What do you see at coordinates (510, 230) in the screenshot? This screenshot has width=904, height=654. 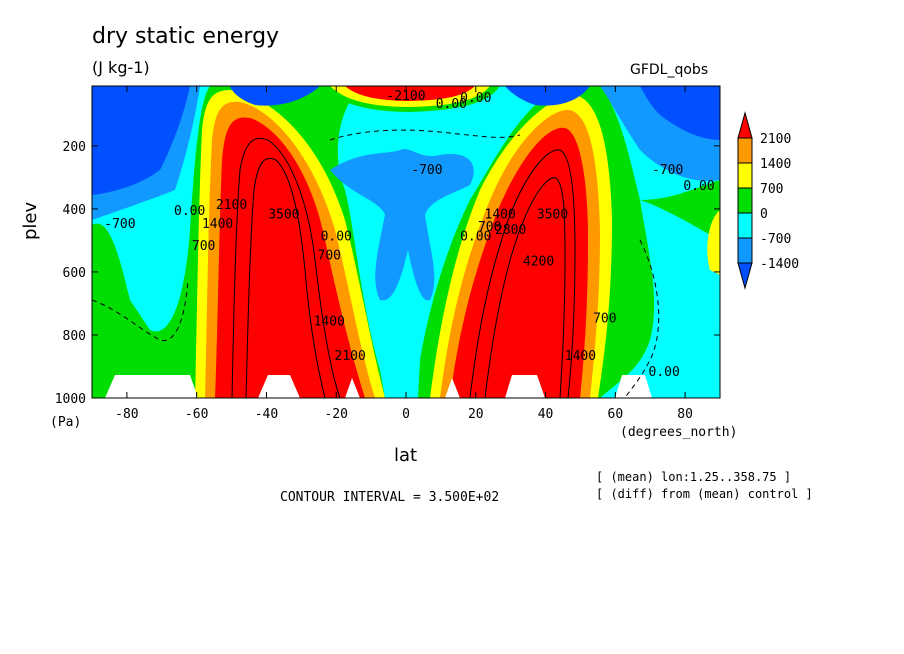 I see `contour-label: 2800` at bounding box center [510, 230].